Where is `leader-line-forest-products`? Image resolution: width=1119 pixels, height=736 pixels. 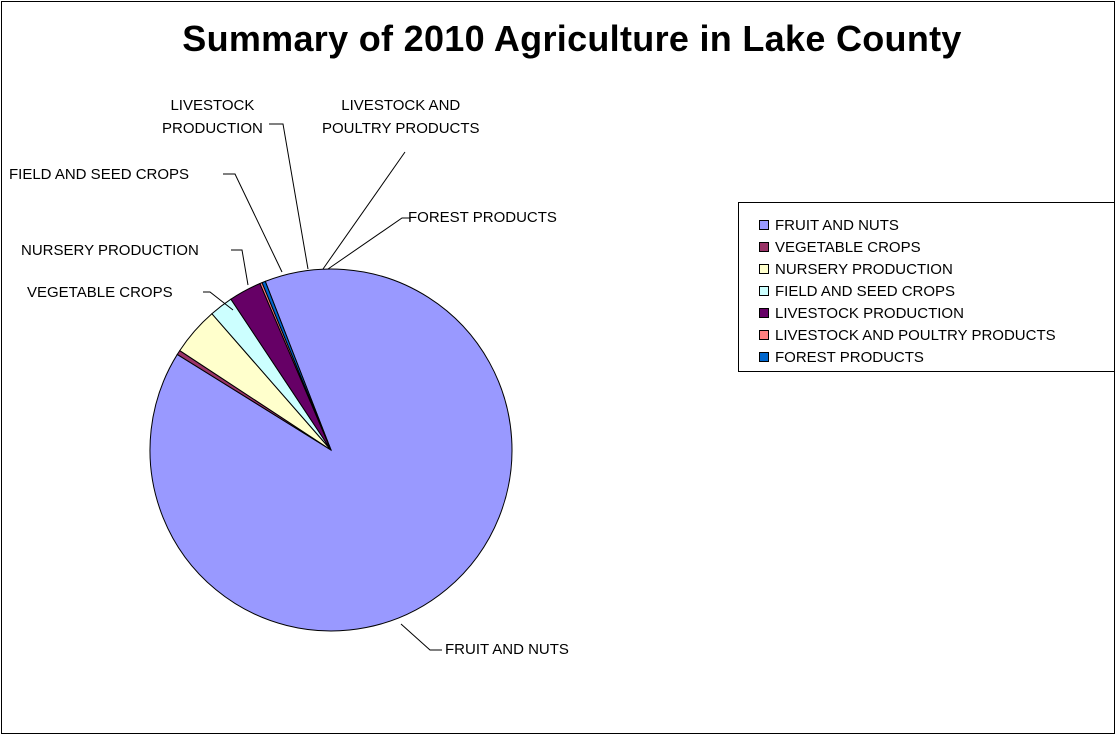 leader-line-forest-products is located at coordinates (368, 243).